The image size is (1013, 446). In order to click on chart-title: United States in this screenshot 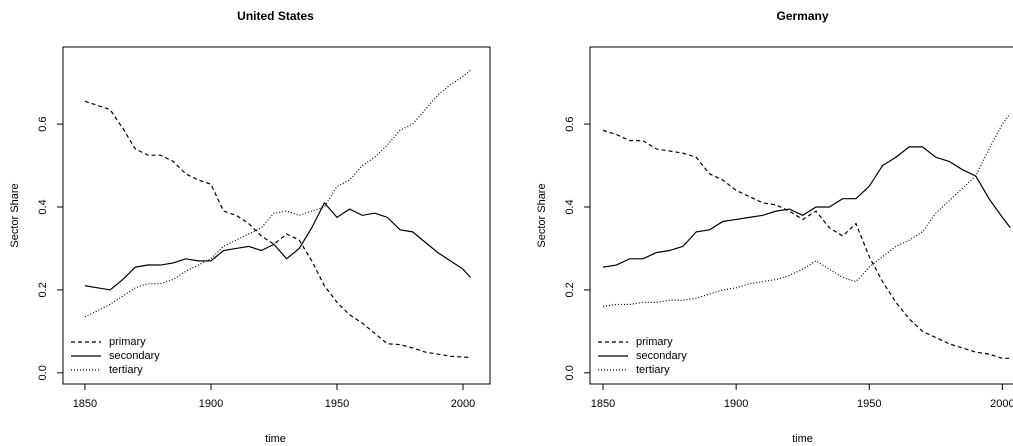, I will do `click(275, 16)`.